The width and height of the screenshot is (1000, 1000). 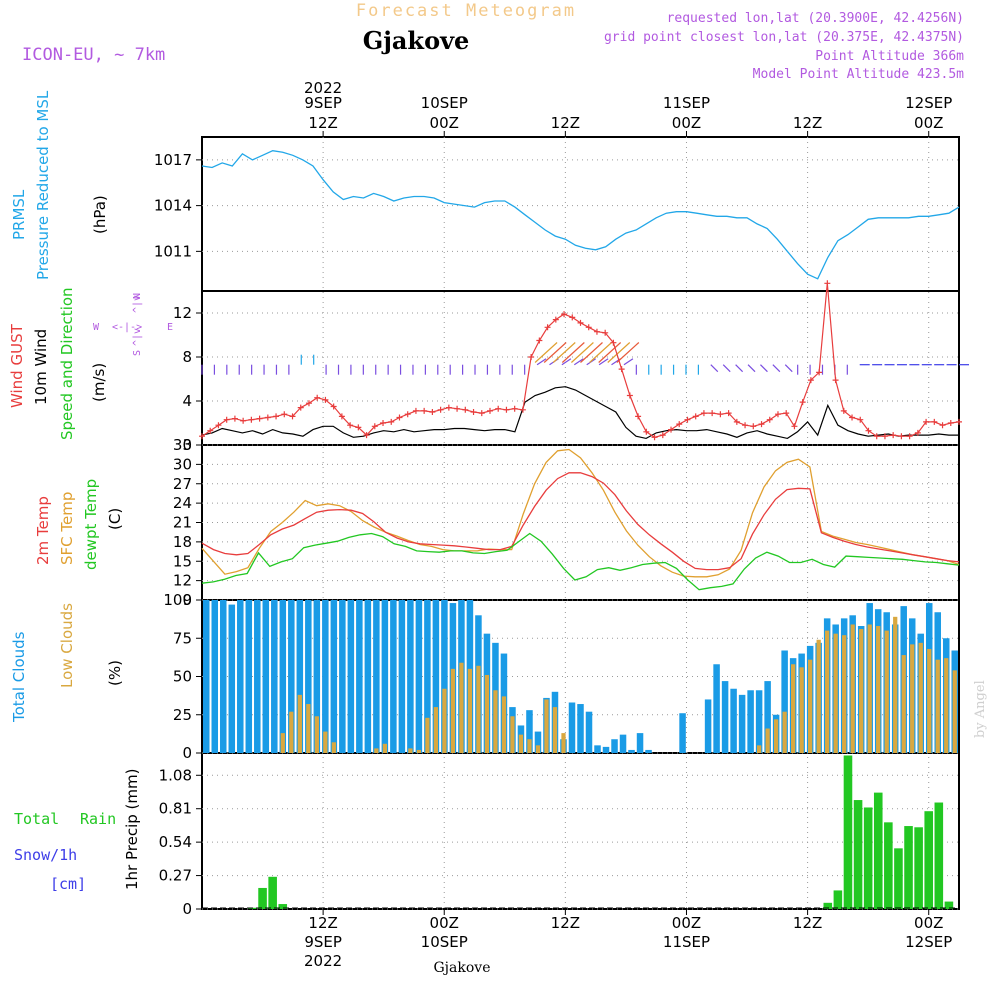 I want to click on clouds-tick-label: 50, so click(x=182, y=677).